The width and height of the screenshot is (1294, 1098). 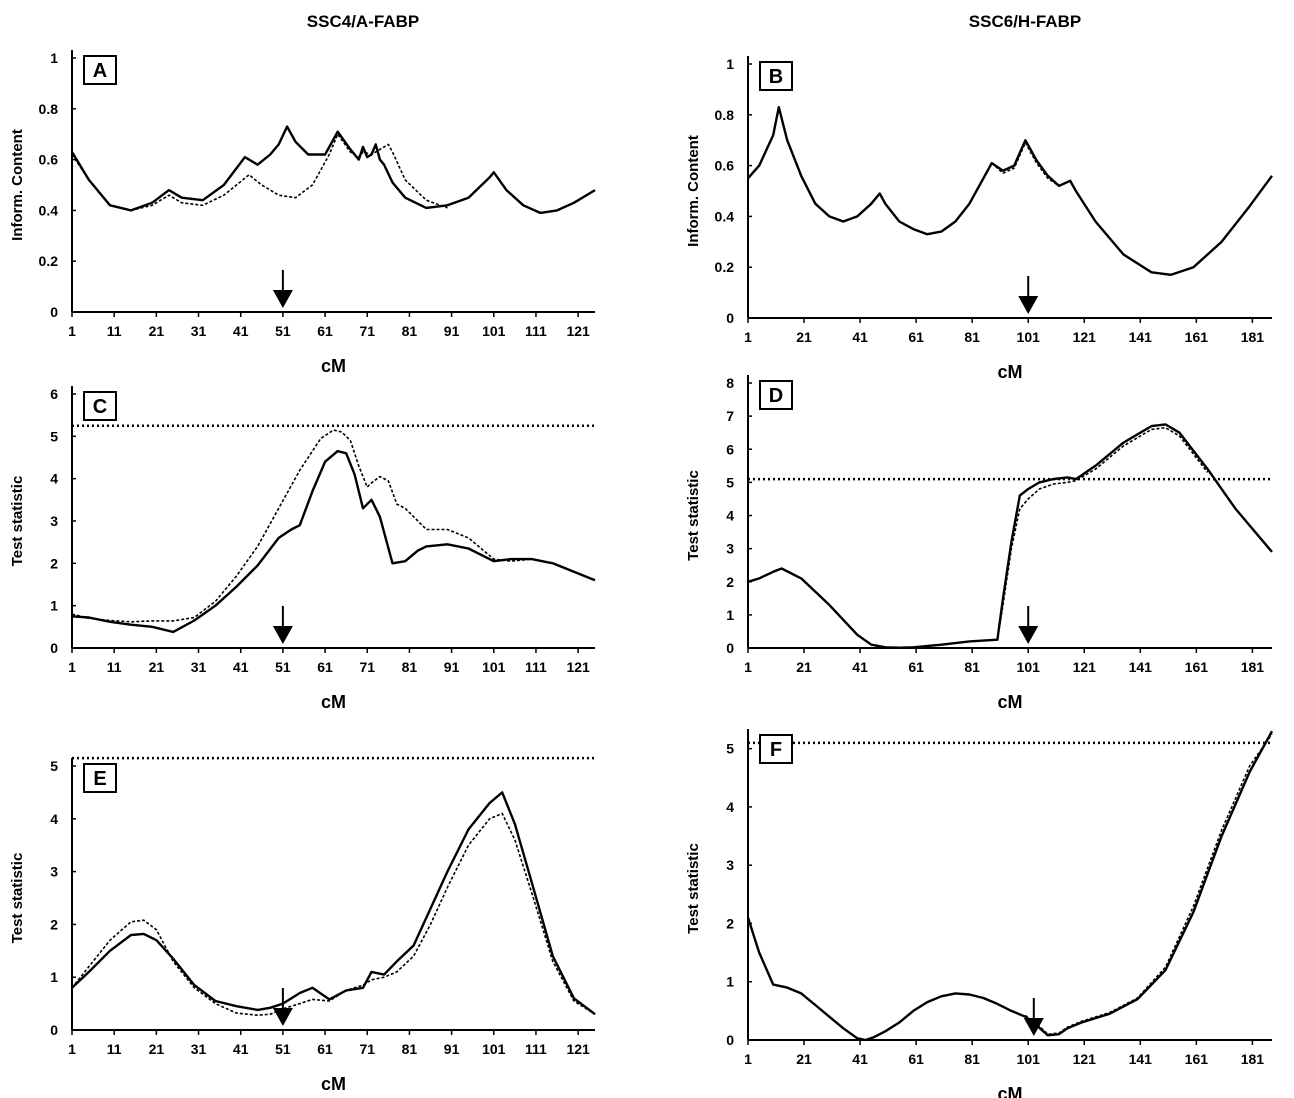 I want to click on y-tick-label: 0.2, so click(x=49, y=261).